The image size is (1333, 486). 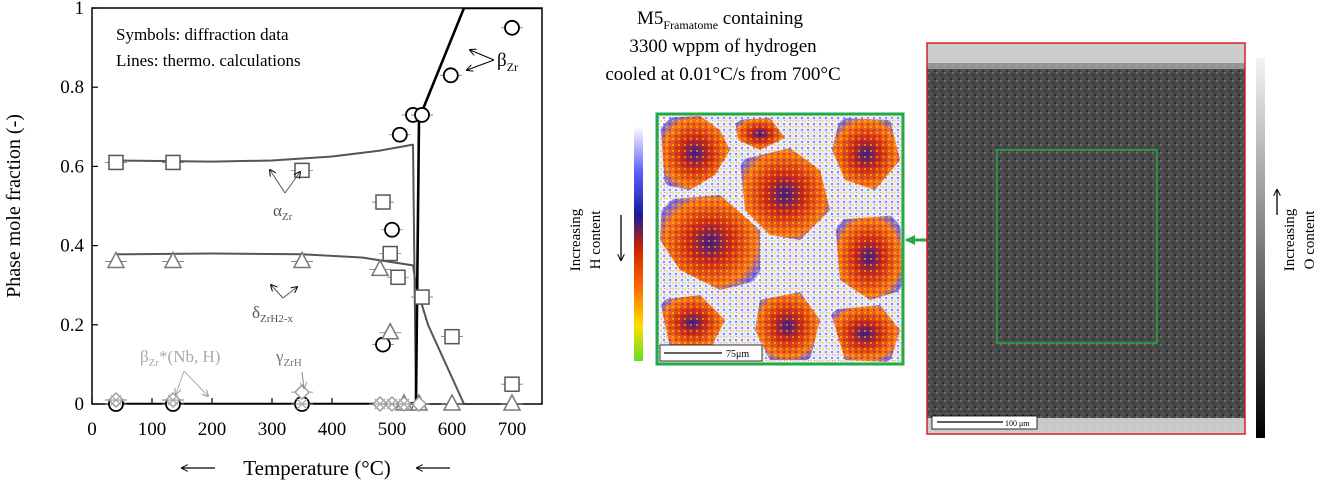 What do you see at coordinates (202, 34) in the screenshot?
I see `legend-note-symbols: Symbols: diffraction data` at bounding box center [202, 34].